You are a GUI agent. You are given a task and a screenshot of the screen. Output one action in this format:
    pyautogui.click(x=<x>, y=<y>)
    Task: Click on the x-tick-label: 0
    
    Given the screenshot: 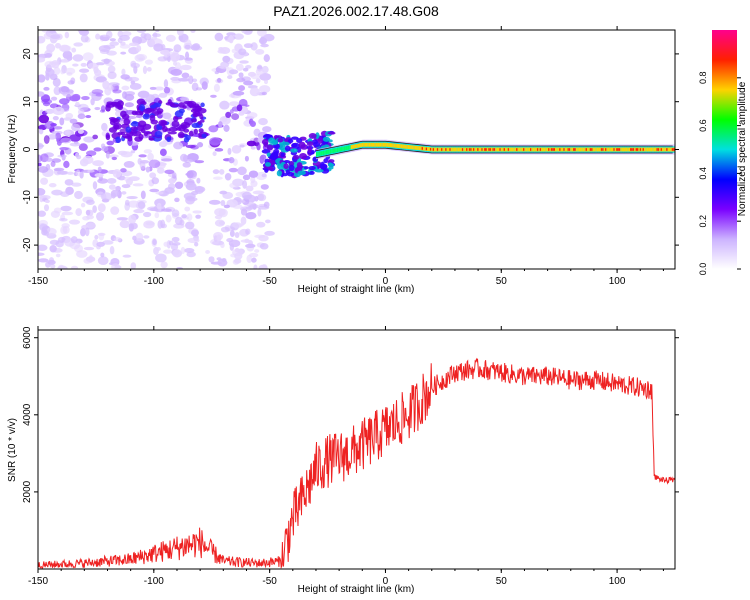 What is the action you would take?
    pyautogui.click(x=386, y=281)
    